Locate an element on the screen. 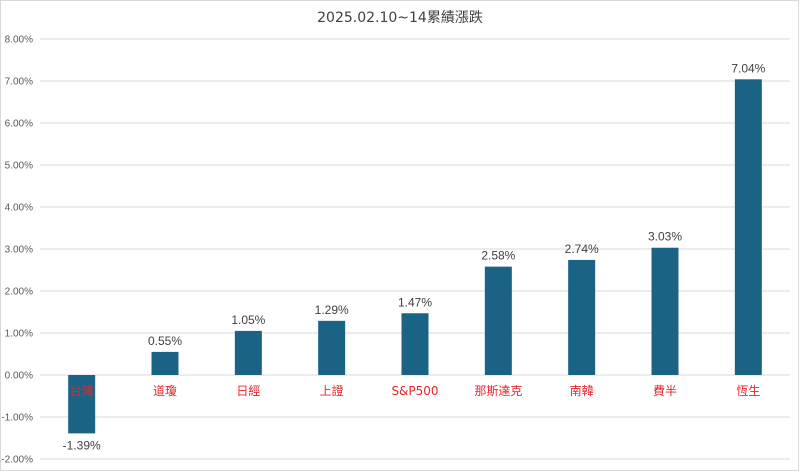 Image resolution: width=800 pixels, height=472 pixels. chart-title: 2025.02.10~14累績漲跌 is located at coordinates (400, 18).